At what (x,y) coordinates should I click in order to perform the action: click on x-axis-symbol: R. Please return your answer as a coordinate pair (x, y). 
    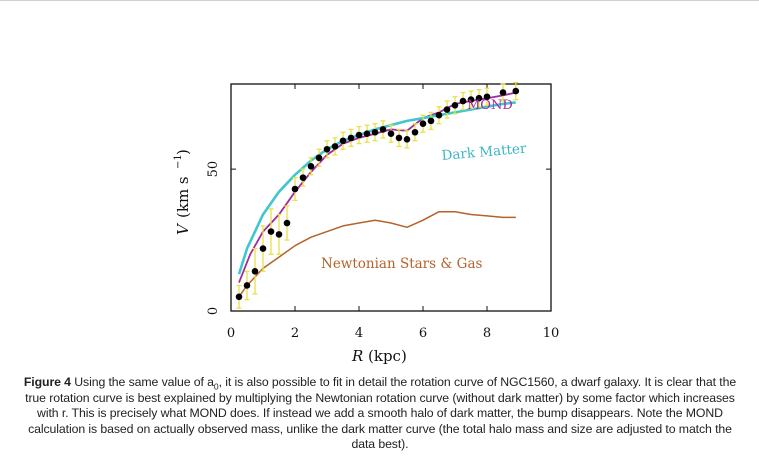
    Looking at the image, I should click on (357, 356).